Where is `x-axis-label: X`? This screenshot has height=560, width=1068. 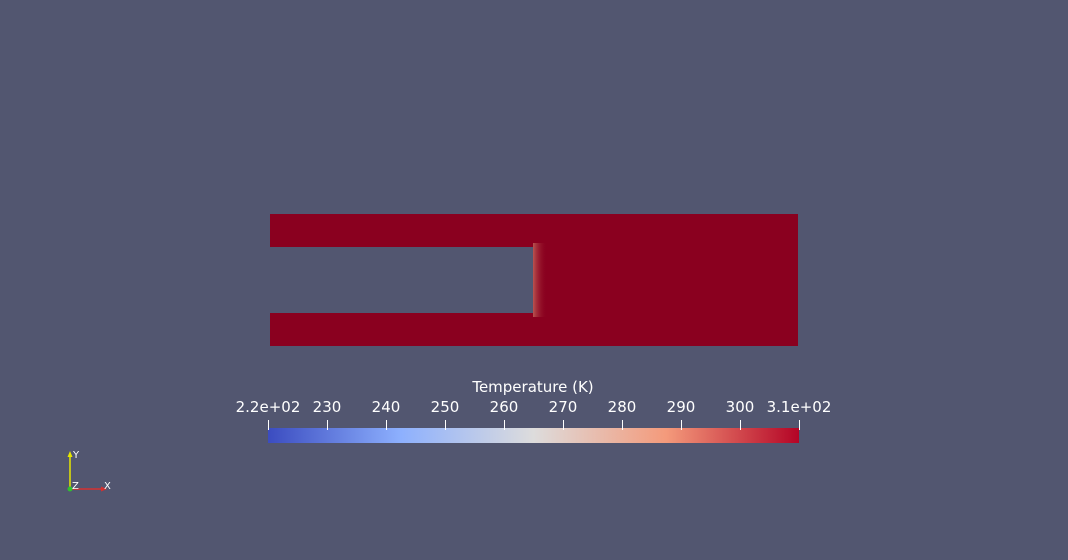 x-axis-label: X is located at coordinates (107, 486).